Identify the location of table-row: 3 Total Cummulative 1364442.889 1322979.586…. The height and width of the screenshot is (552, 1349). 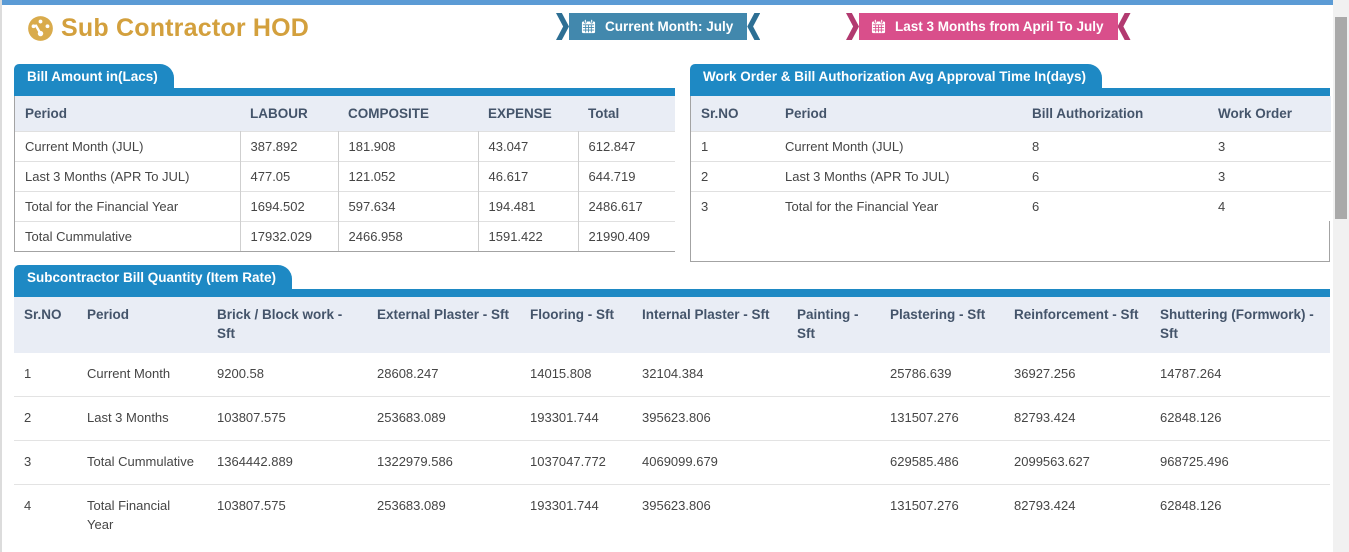
(672, 462).